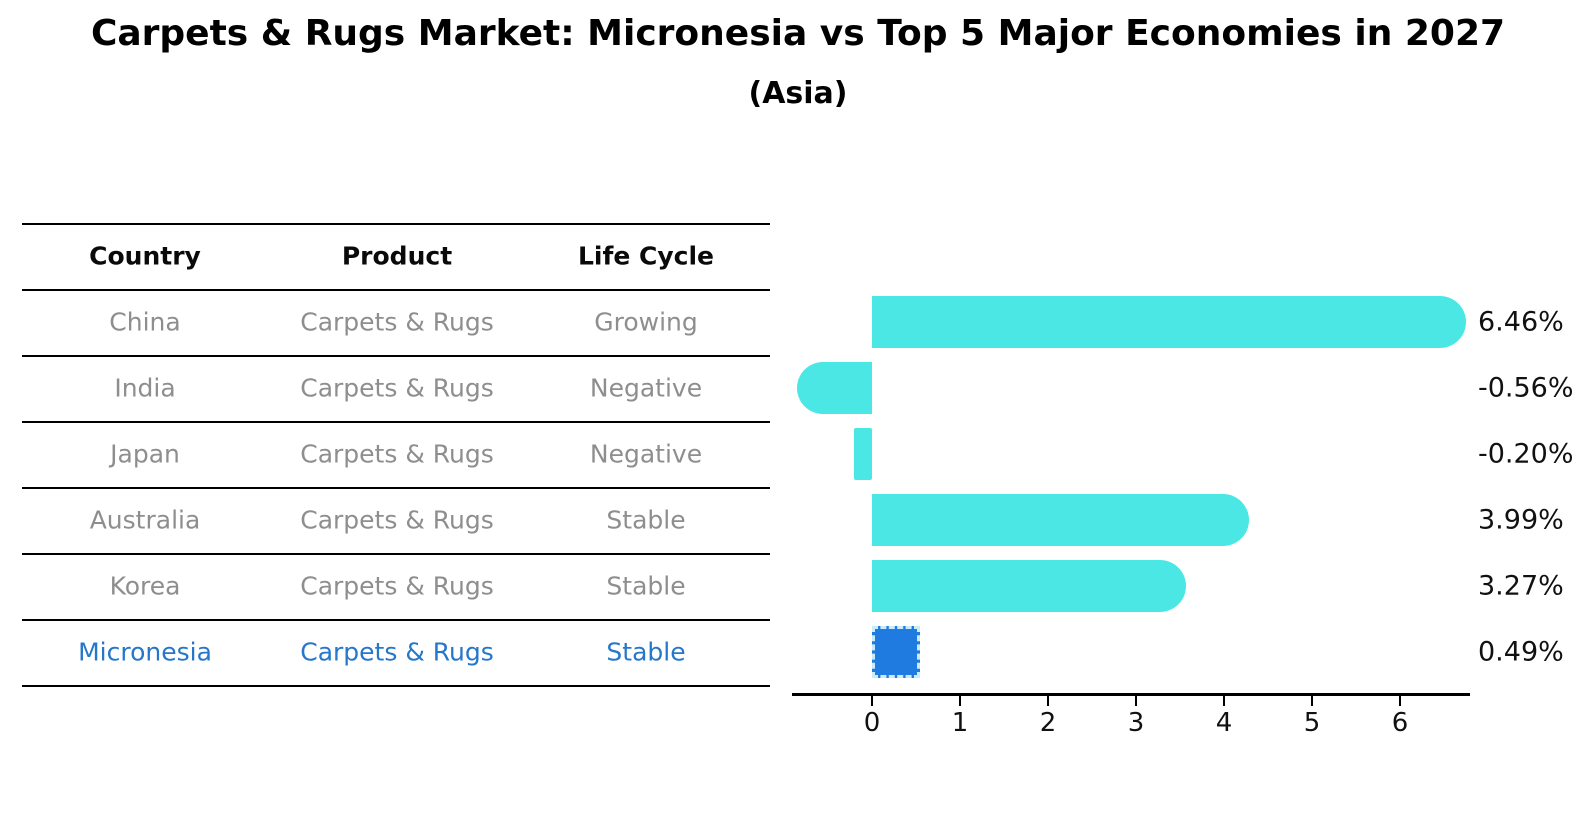 The height and width of the screenshot is (823, 1596). I want to click on x-tick-label-3: 3, so click(1136, 723).